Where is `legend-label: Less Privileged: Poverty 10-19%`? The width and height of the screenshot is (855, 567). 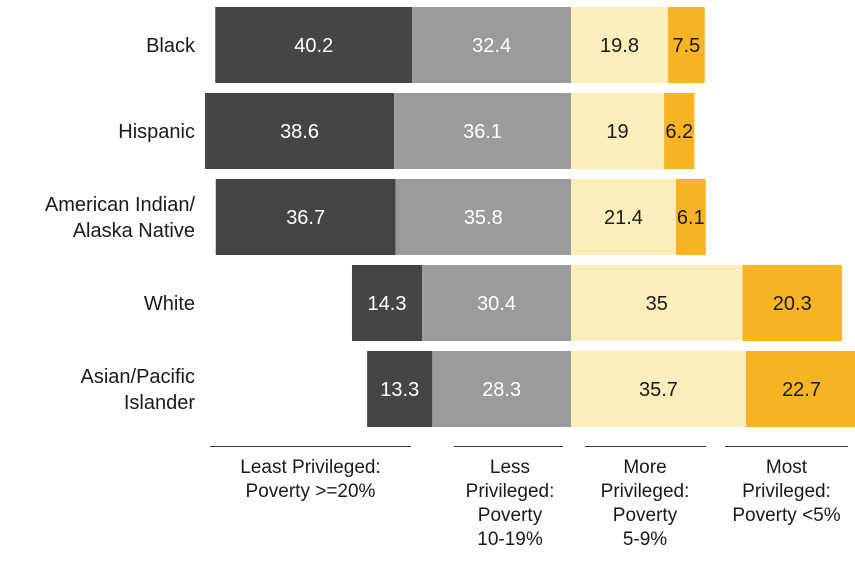
legend-label: Less Privileged: Poverty 10-19% is located at coordinates (510, 503).